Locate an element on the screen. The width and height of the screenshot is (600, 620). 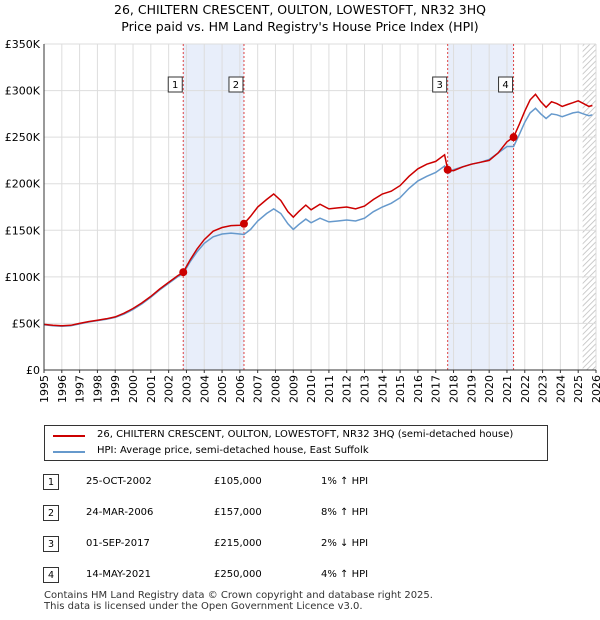
x-tick-label: 1995 is located at coordinates (44, 389).